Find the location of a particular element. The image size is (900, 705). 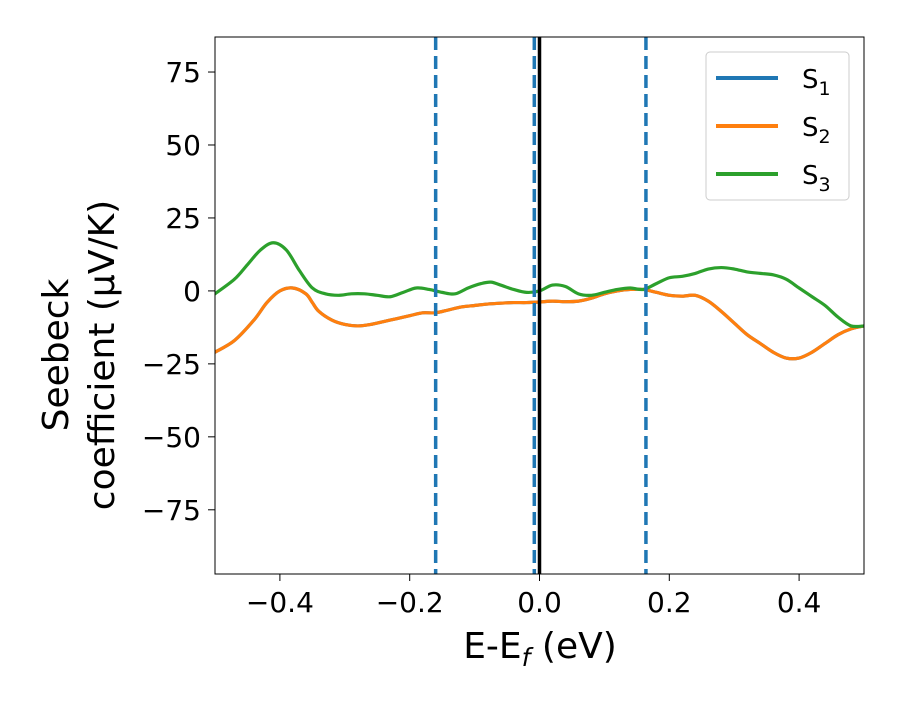

y-tick-label: 75 is located at coordinates (183, 72).